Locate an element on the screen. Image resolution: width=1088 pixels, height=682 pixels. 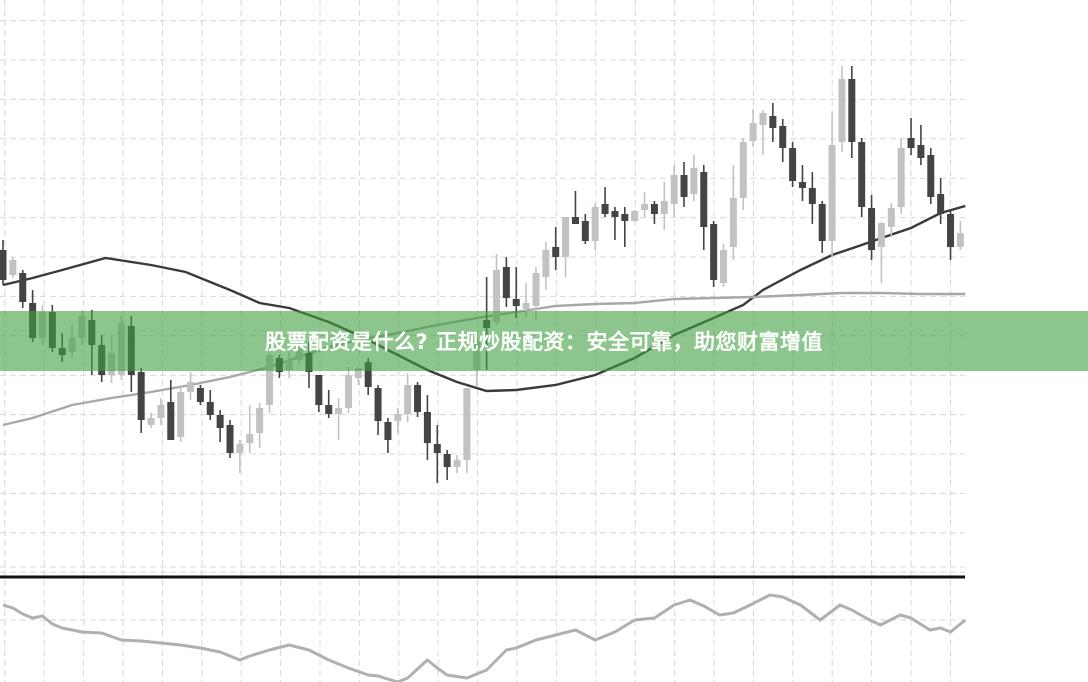
oscillator-line is located at coordinates (484, 637).